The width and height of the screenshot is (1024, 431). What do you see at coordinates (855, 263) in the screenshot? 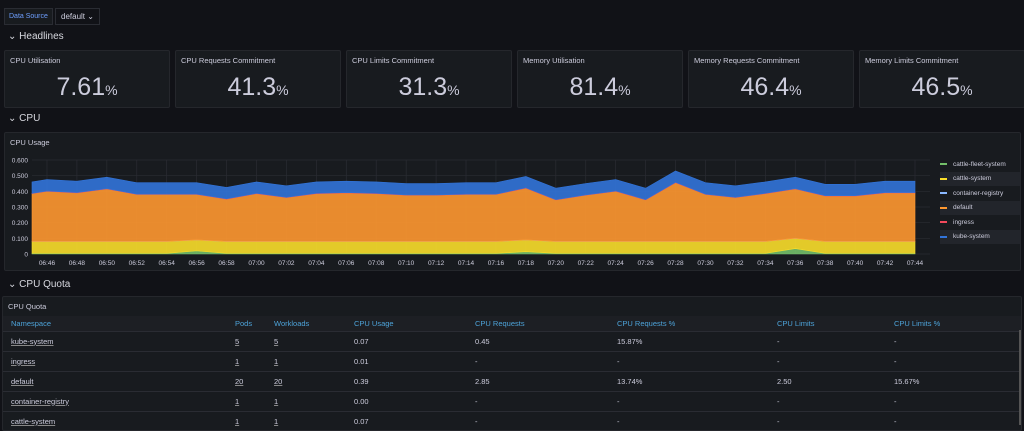
I see `x-tick-label: 07:40` at bounding box center [855, 263].